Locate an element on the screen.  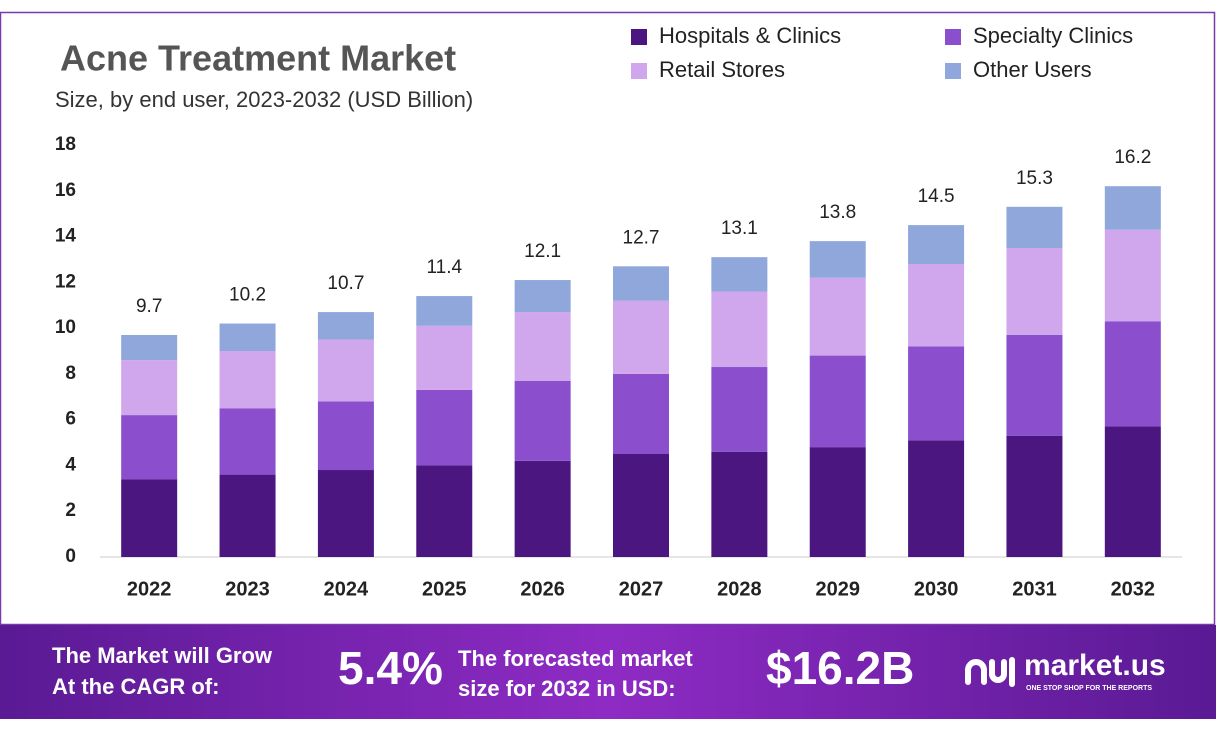
x-tick-label: 2029 is located at coordinates (837, 589).